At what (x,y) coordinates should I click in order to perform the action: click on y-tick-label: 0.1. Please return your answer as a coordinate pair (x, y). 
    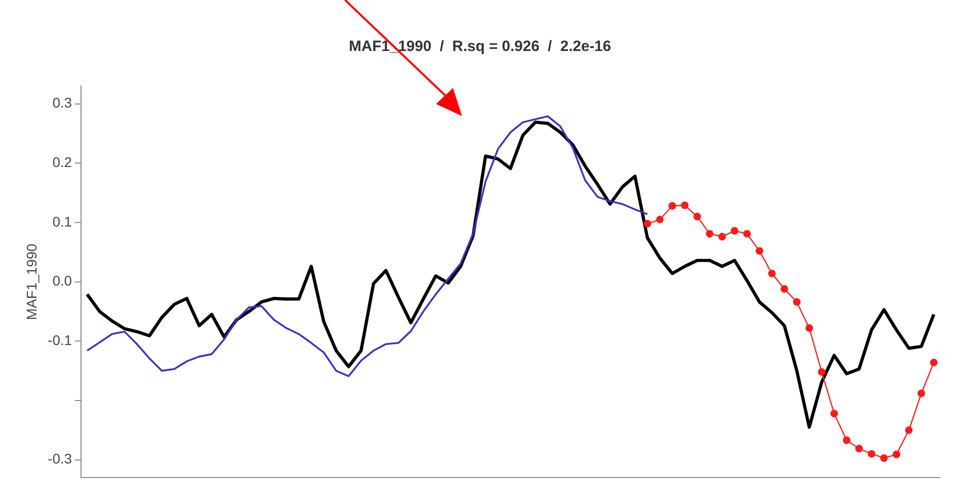
    Looking at the image, I should click on (62, 221).